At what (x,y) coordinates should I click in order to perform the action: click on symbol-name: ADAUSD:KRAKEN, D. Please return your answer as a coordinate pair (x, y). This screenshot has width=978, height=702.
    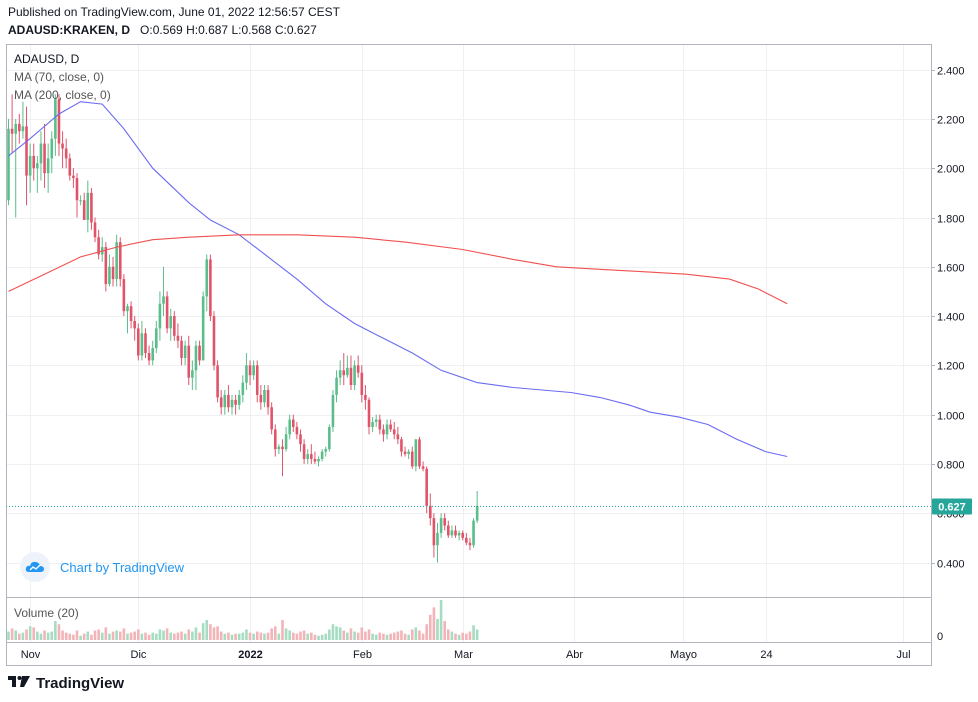
    Looking at the image, I should click on (69, 30).